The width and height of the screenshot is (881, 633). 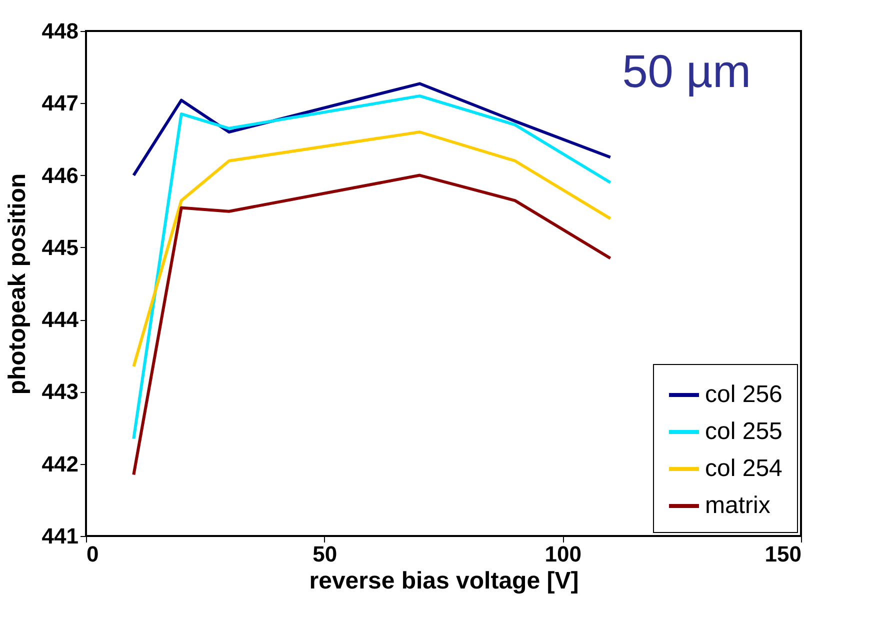 What do you see at coordinates (60, 175) in the screenshot?
I see `y-tick-label: 446` at bounding box center [60, 175].